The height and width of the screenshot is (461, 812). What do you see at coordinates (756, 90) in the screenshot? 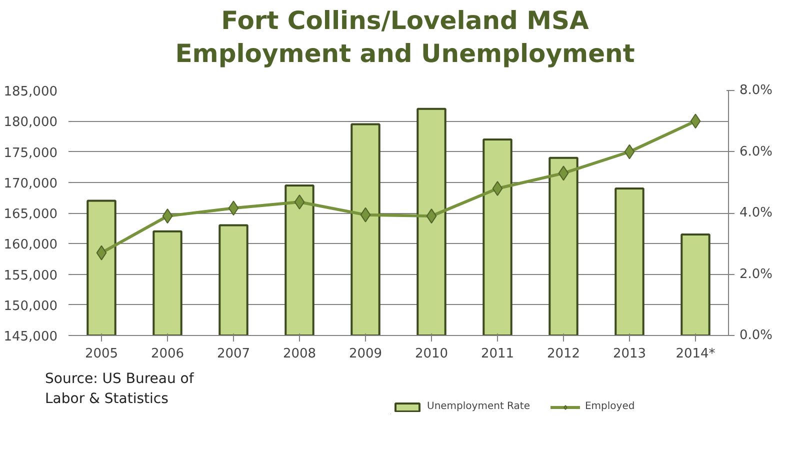
I see `y2-tick-label: 8.0%` at bounding box center [756, 90].